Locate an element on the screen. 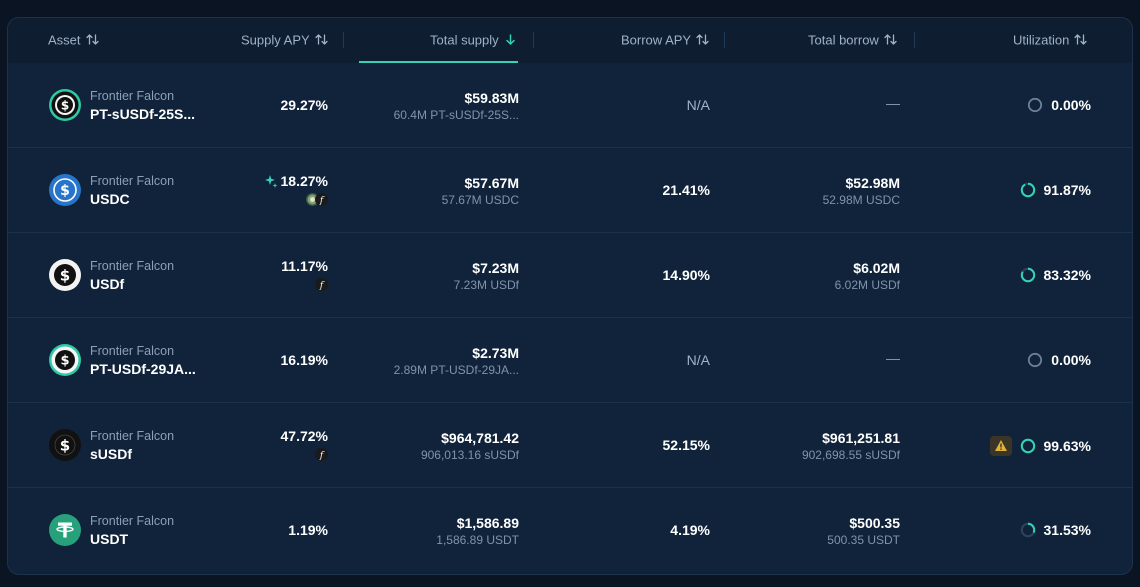 This screenshot has width=1140, height=587. column-header-total-supply: Total supply is located at coordinates (473, 40).